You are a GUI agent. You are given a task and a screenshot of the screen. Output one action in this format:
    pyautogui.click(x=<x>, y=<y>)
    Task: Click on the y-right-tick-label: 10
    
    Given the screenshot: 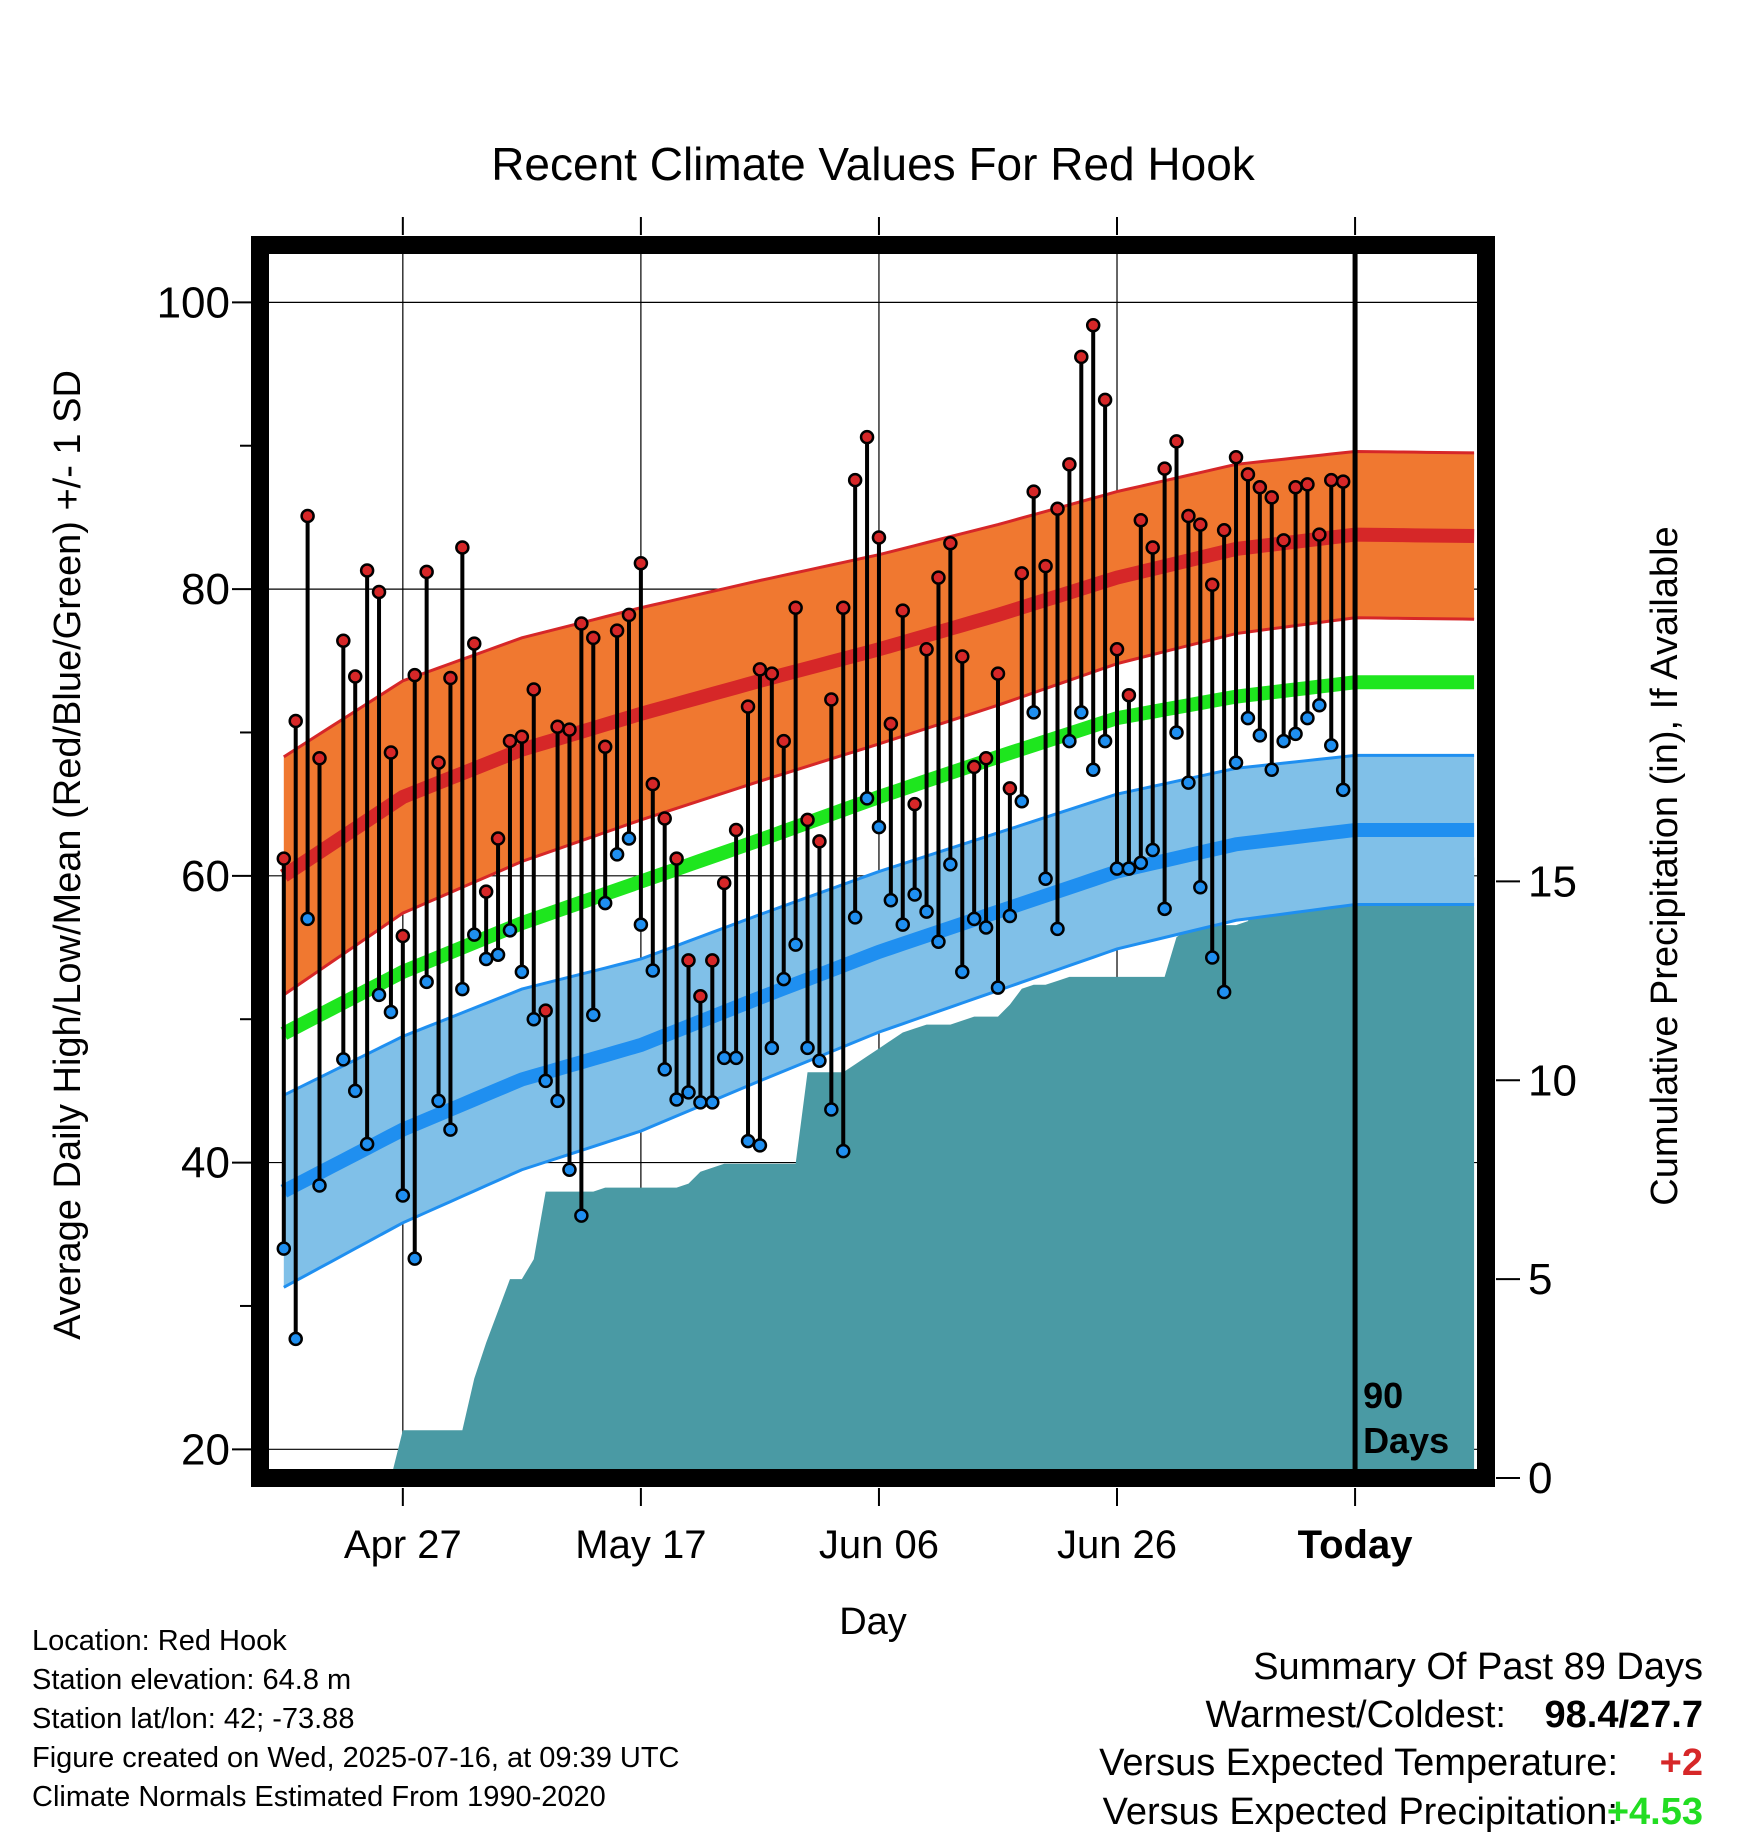 What is the action you would take?
    pyautogui.click(x=1552, y=1080)
    